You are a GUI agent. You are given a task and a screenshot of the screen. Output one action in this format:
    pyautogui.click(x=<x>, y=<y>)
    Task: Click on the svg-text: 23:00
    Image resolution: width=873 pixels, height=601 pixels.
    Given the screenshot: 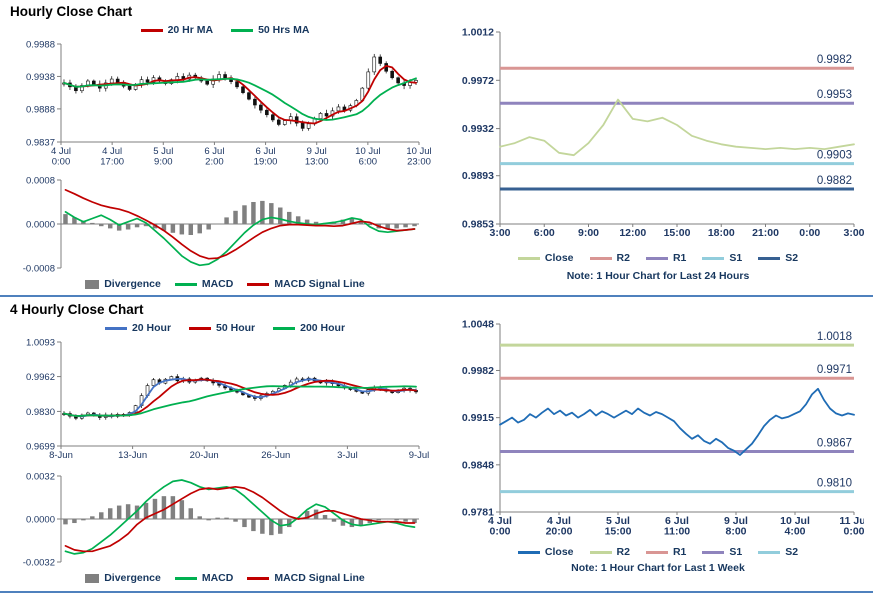 What is the action you would take?
    pyautogui.click(x=419, y=162)
    